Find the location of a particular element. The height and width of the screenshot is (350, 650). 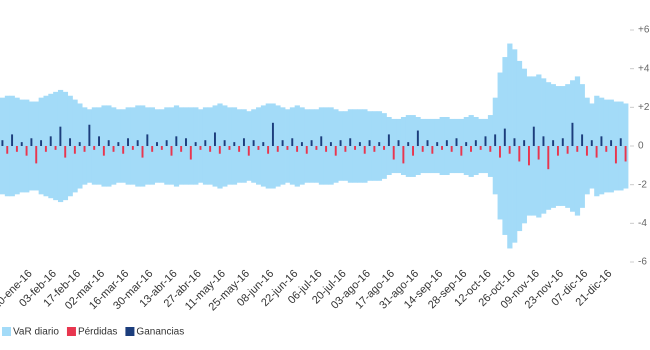

y-tick-label: -2 is located at coordinates (642, 184).